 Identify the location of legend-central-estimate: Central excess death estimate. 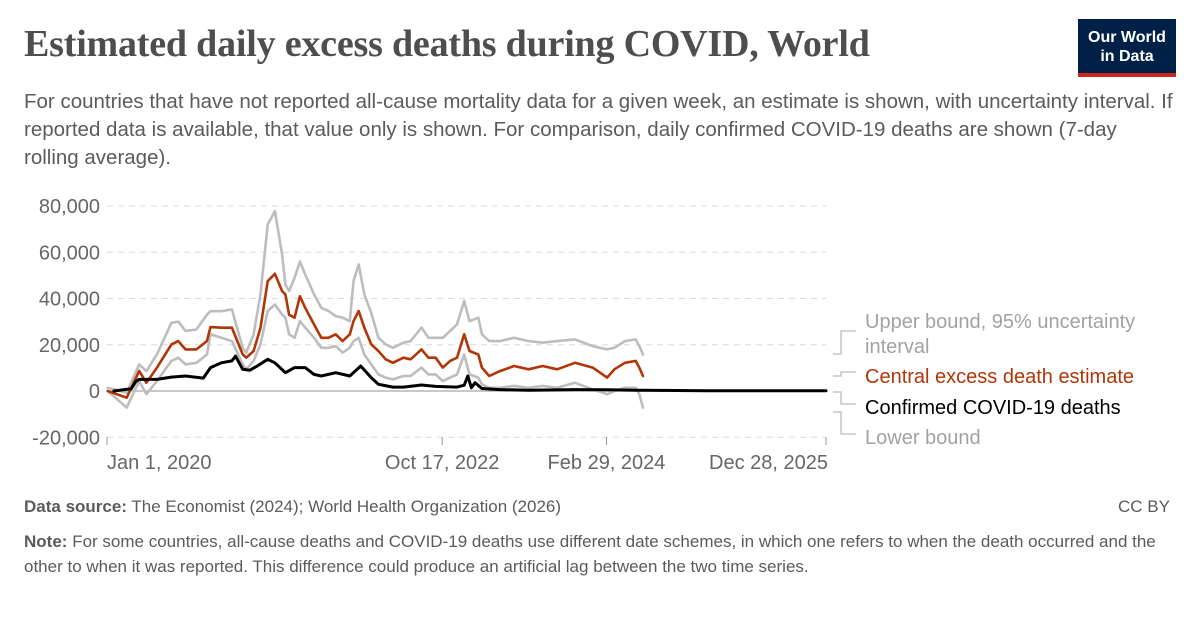
(999, 377).